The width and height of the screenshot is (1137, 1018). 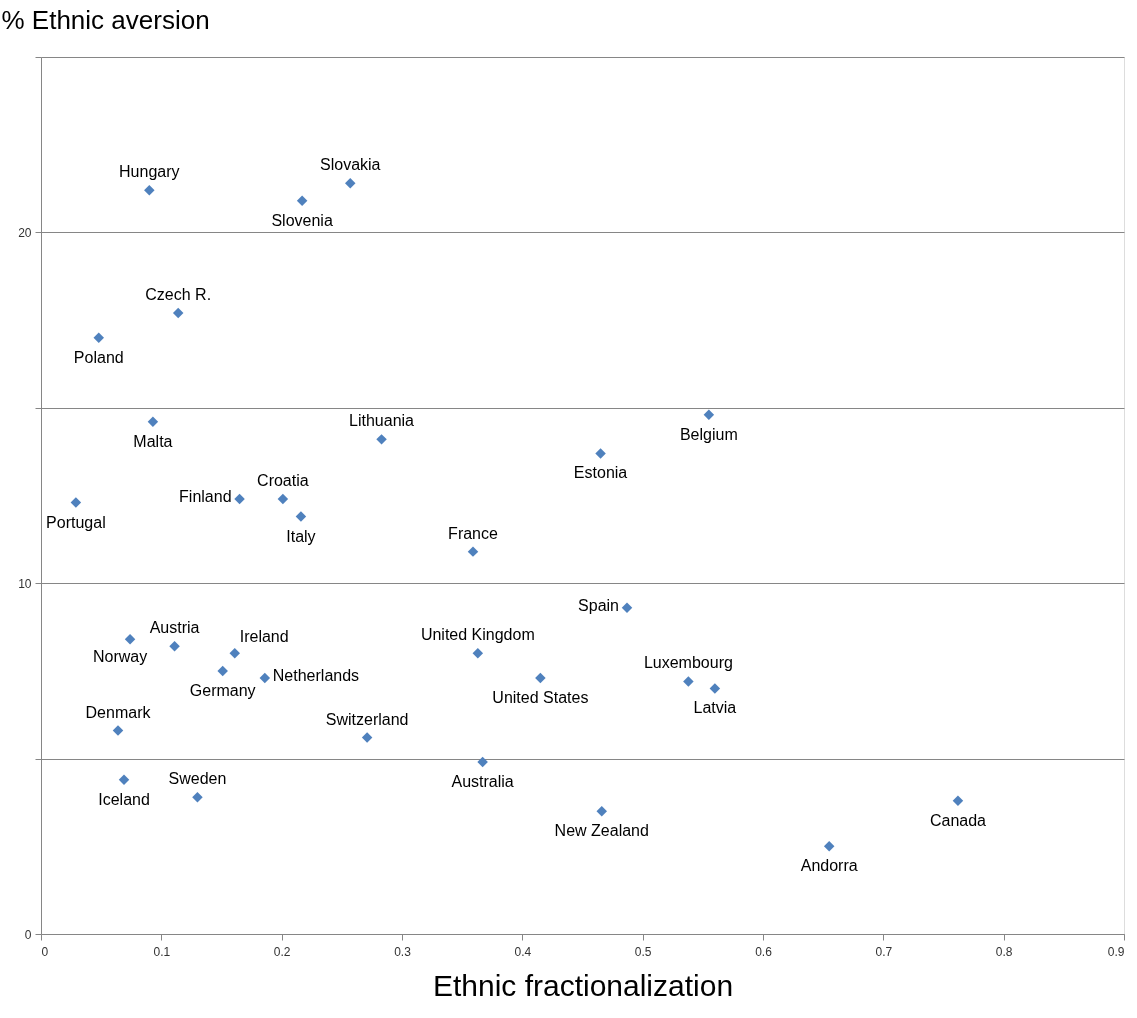 What do you see at coordinates (174, 628) in the screenshot?
I see `annotation: Austria` at bounding box center [174, 628].